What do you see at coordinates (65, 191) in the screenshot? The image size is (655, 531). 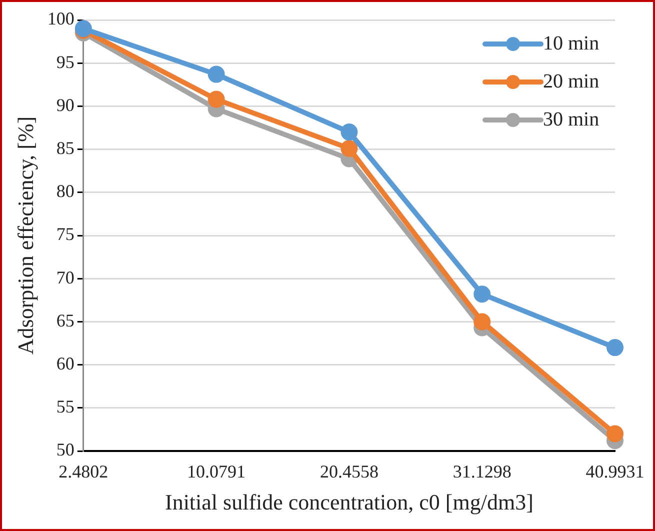 I see `y-tick-label: 80` at bounding box center [65, 191].